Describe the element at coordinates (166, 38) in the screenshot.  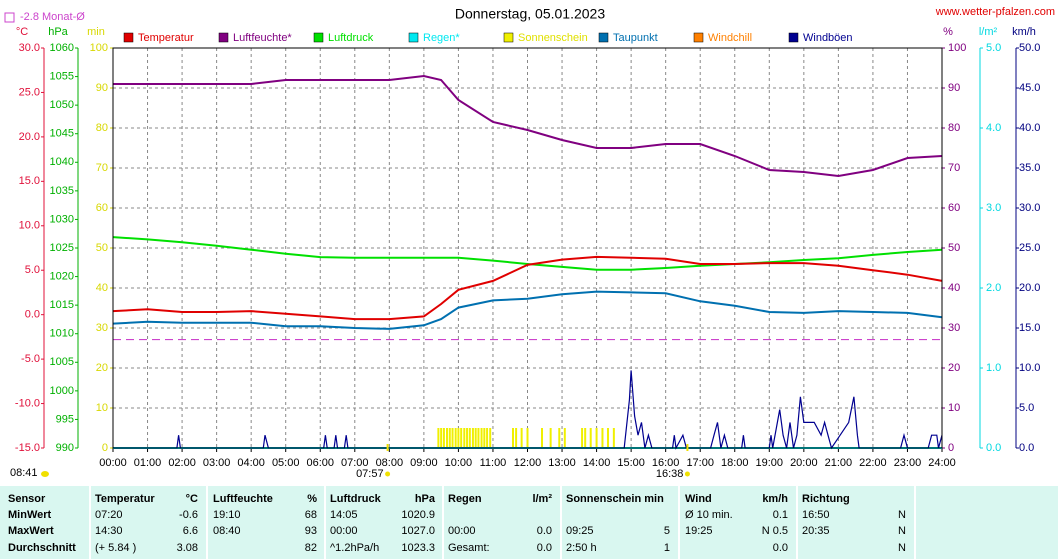
I see `legend-label: Temperatur` at that location.